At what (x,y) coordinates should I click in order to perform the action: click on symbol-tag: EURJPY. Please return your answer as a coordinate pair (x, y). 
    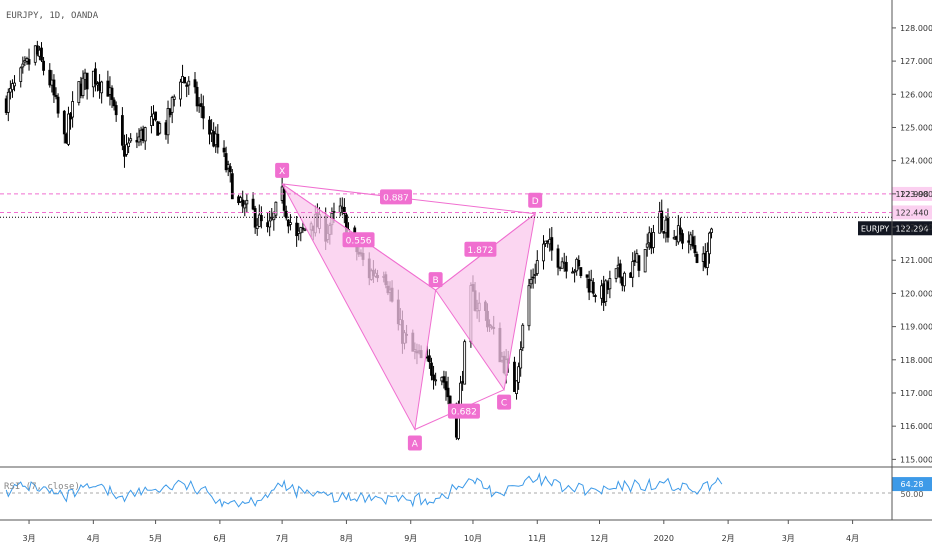
    Looking at the image, I should click on (875, 228).